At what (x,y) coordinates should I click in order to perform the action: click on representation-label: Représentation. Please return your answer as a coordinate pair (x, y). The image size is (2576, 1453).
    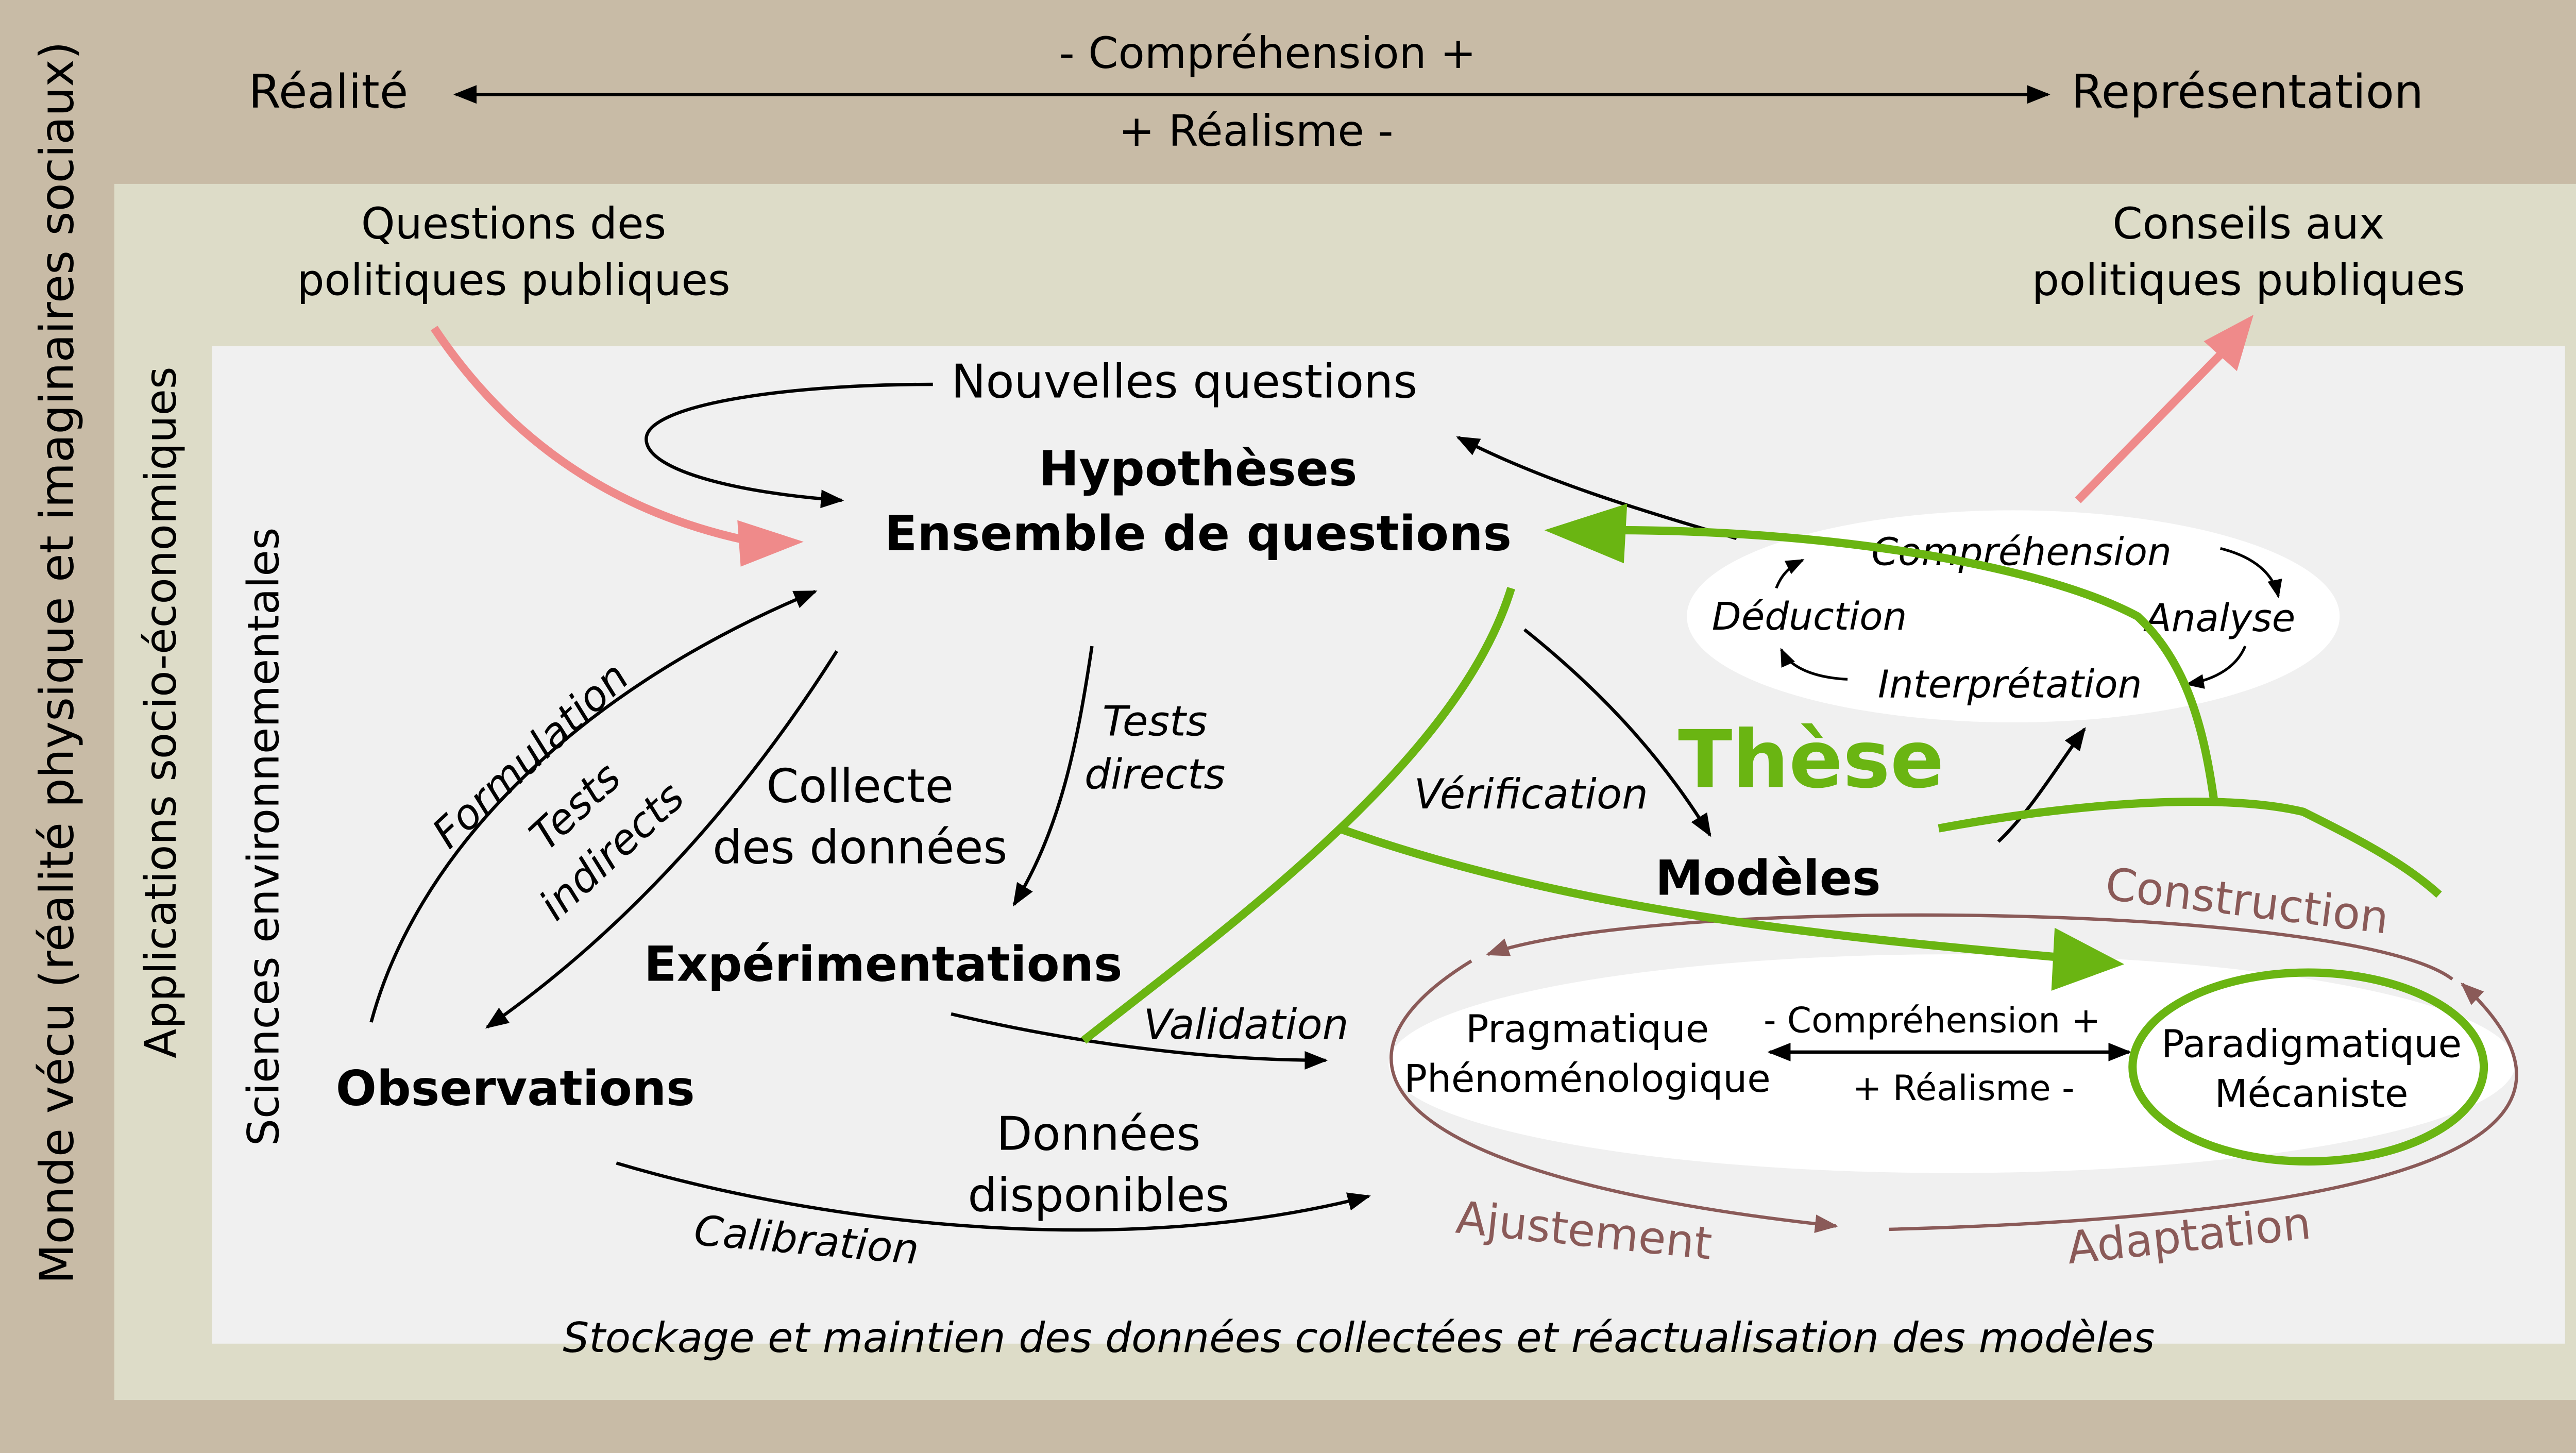
    Looking at the image, I should click on (2247, 92).